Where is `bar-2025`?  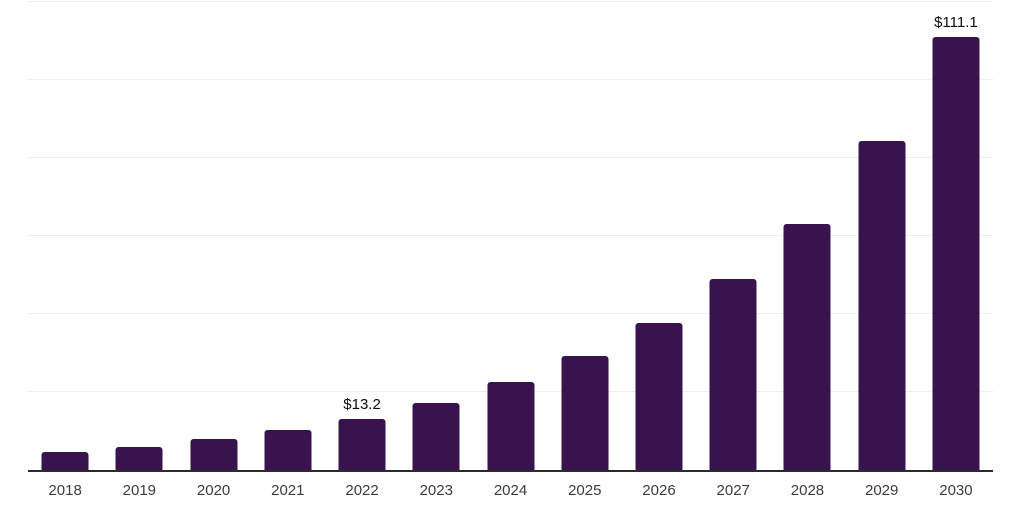 bar-2025 is located at coordinates (585, 412).